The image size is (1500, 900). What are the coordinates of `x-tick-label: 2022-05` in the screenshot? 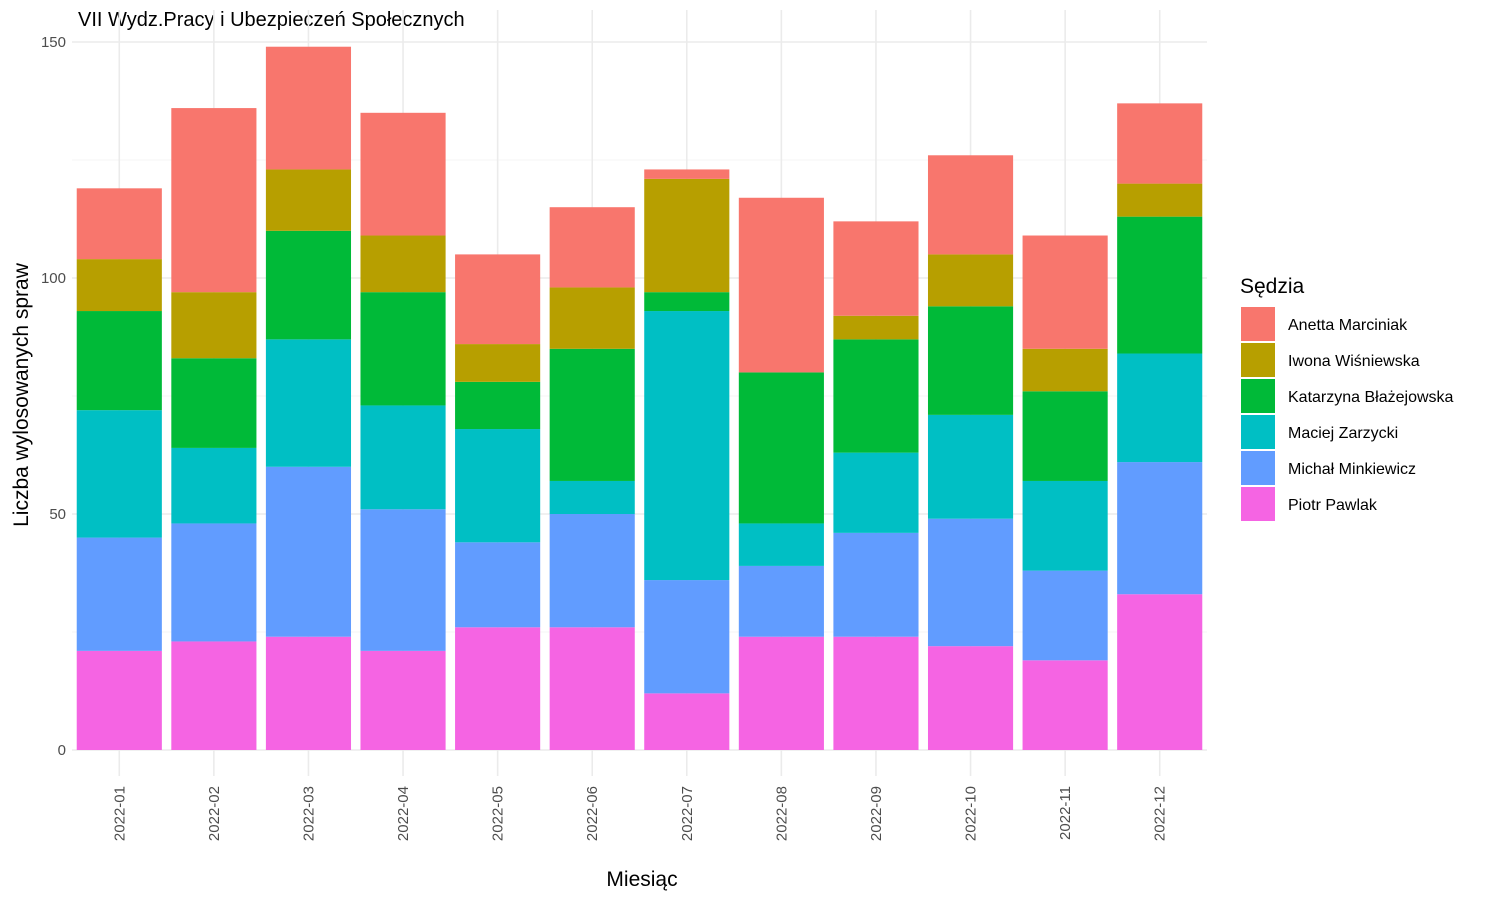 It's located at (498, 813).